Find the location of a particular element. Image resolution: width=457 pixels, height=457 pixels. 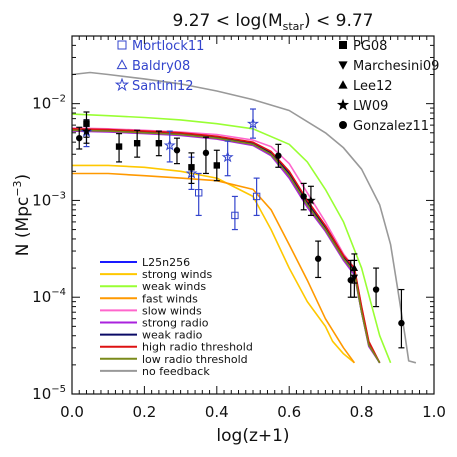

legend-label-lee12: Lee12 is located at coordinates (373, 86).